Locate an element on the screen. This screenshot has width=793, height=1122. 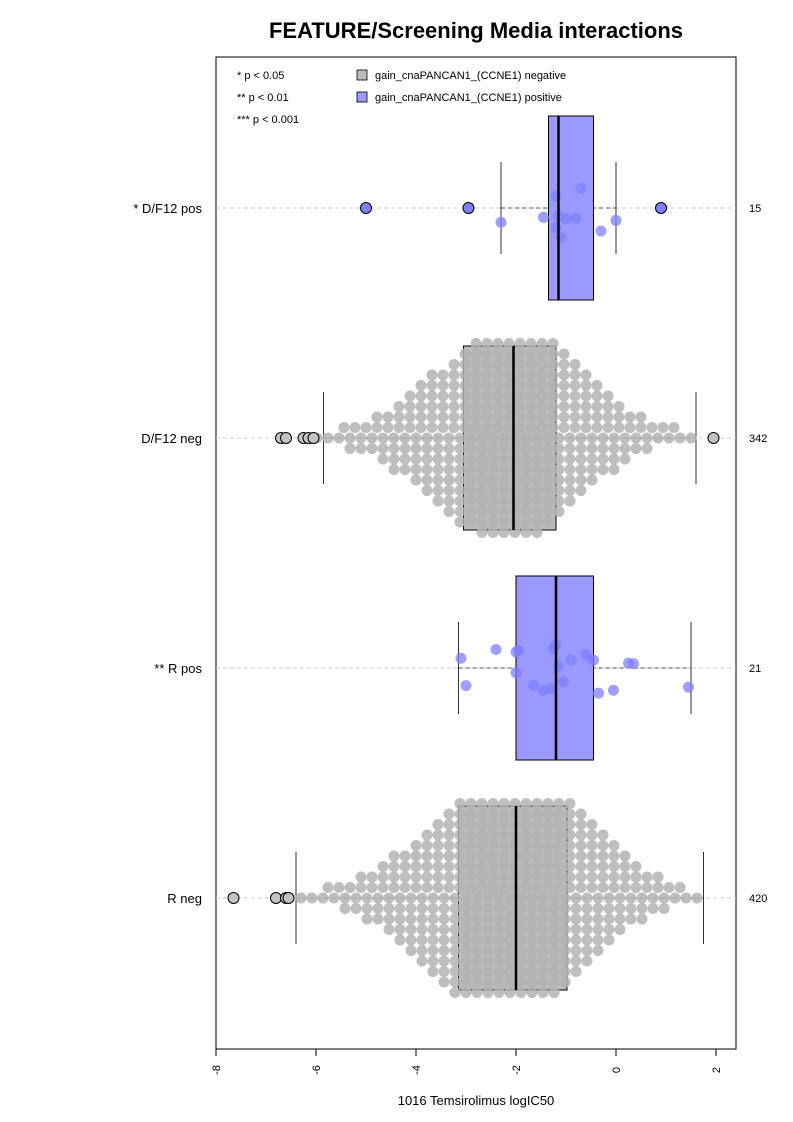
legend-positive: gain_cnaPANCAN1_(CCNE1) positive is located at coordinates (468, 98).